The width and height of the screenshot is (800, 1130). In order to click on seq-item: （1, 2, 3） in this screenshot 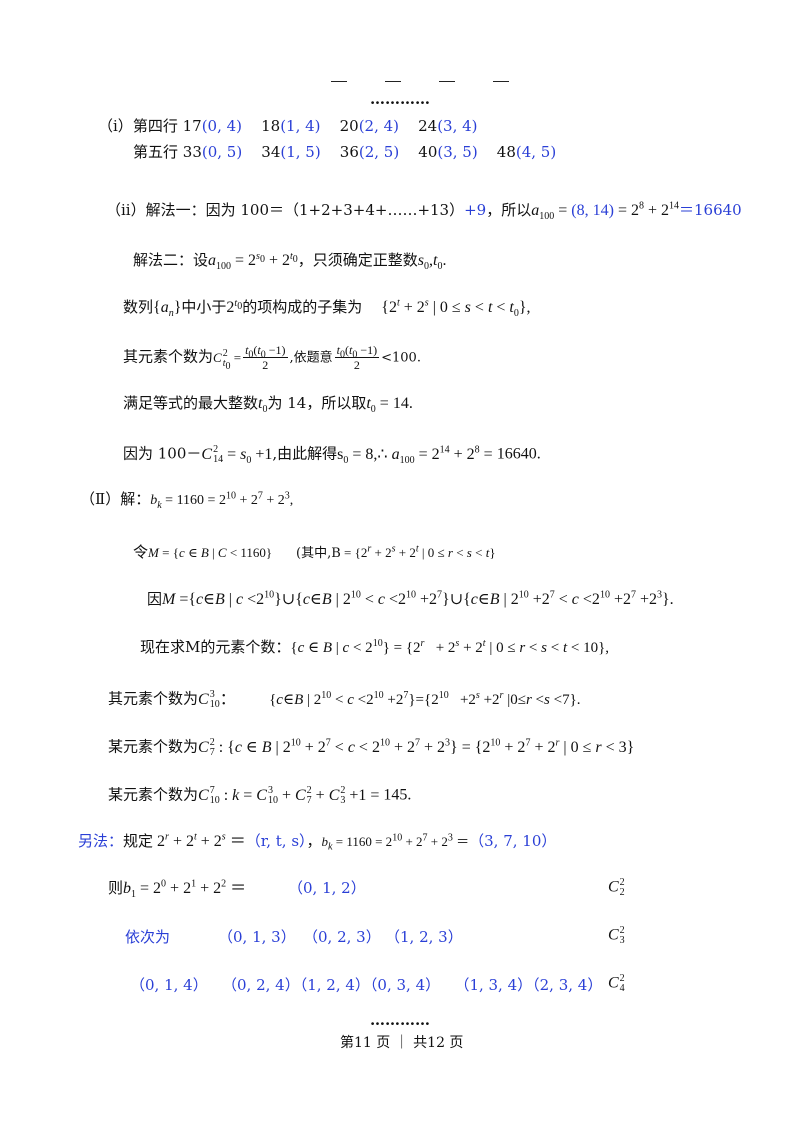, I will do `click(424, 937)`.